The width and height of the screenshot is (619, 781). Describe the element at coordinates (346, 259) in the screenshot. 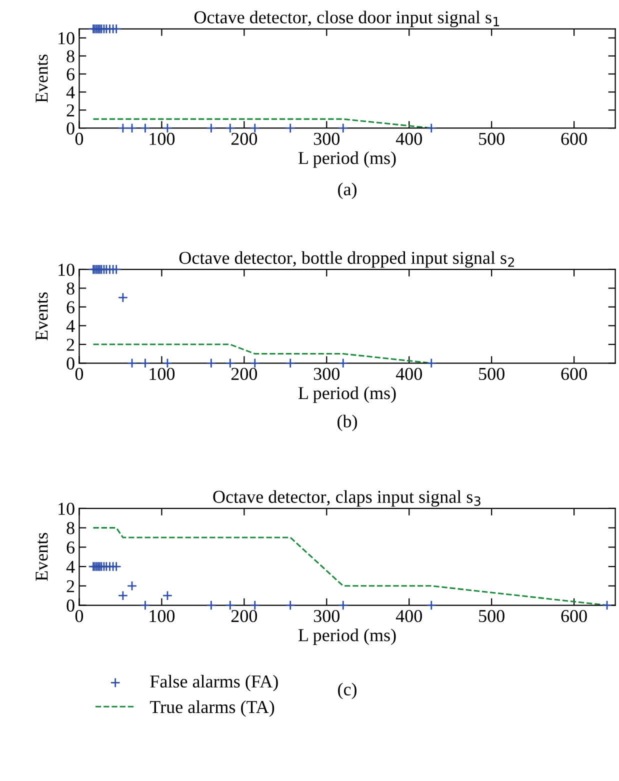

I see `chart-title: Octave detector, bottle dropped input signal s$_{2}$` at that location.